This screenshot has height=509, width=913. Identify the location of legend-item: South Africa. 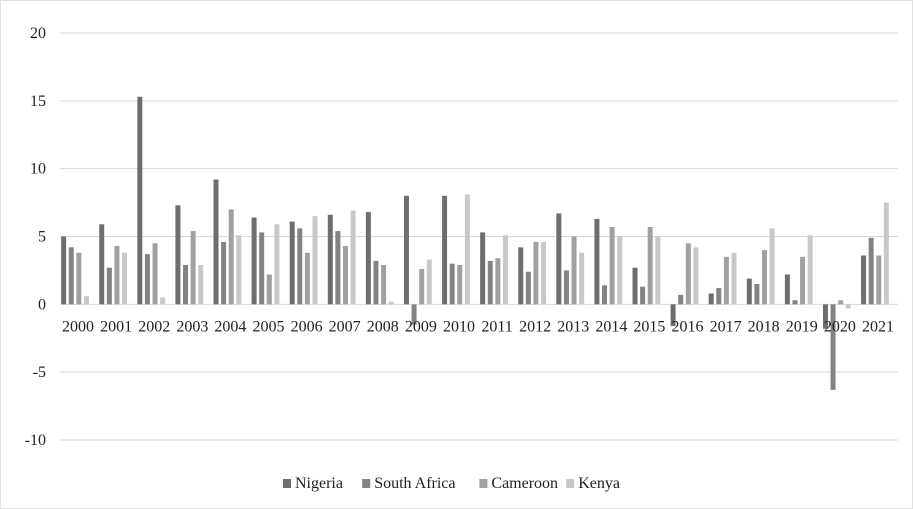
(409, 483).